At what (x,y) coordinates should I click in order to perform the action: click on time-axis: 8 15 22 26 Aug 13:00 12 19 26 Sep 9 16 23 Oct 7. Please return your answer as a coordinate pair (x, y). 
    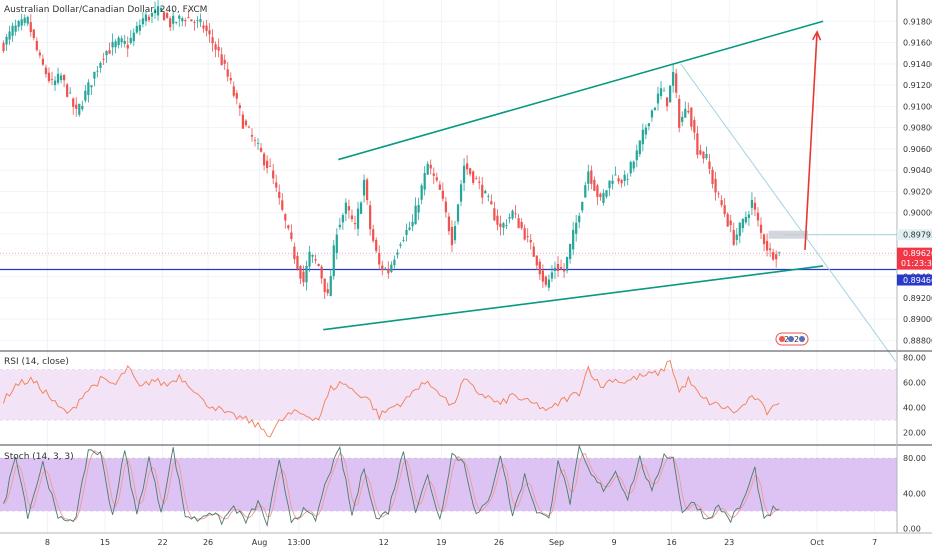
    Looking at the image, I should click on (461, 542).